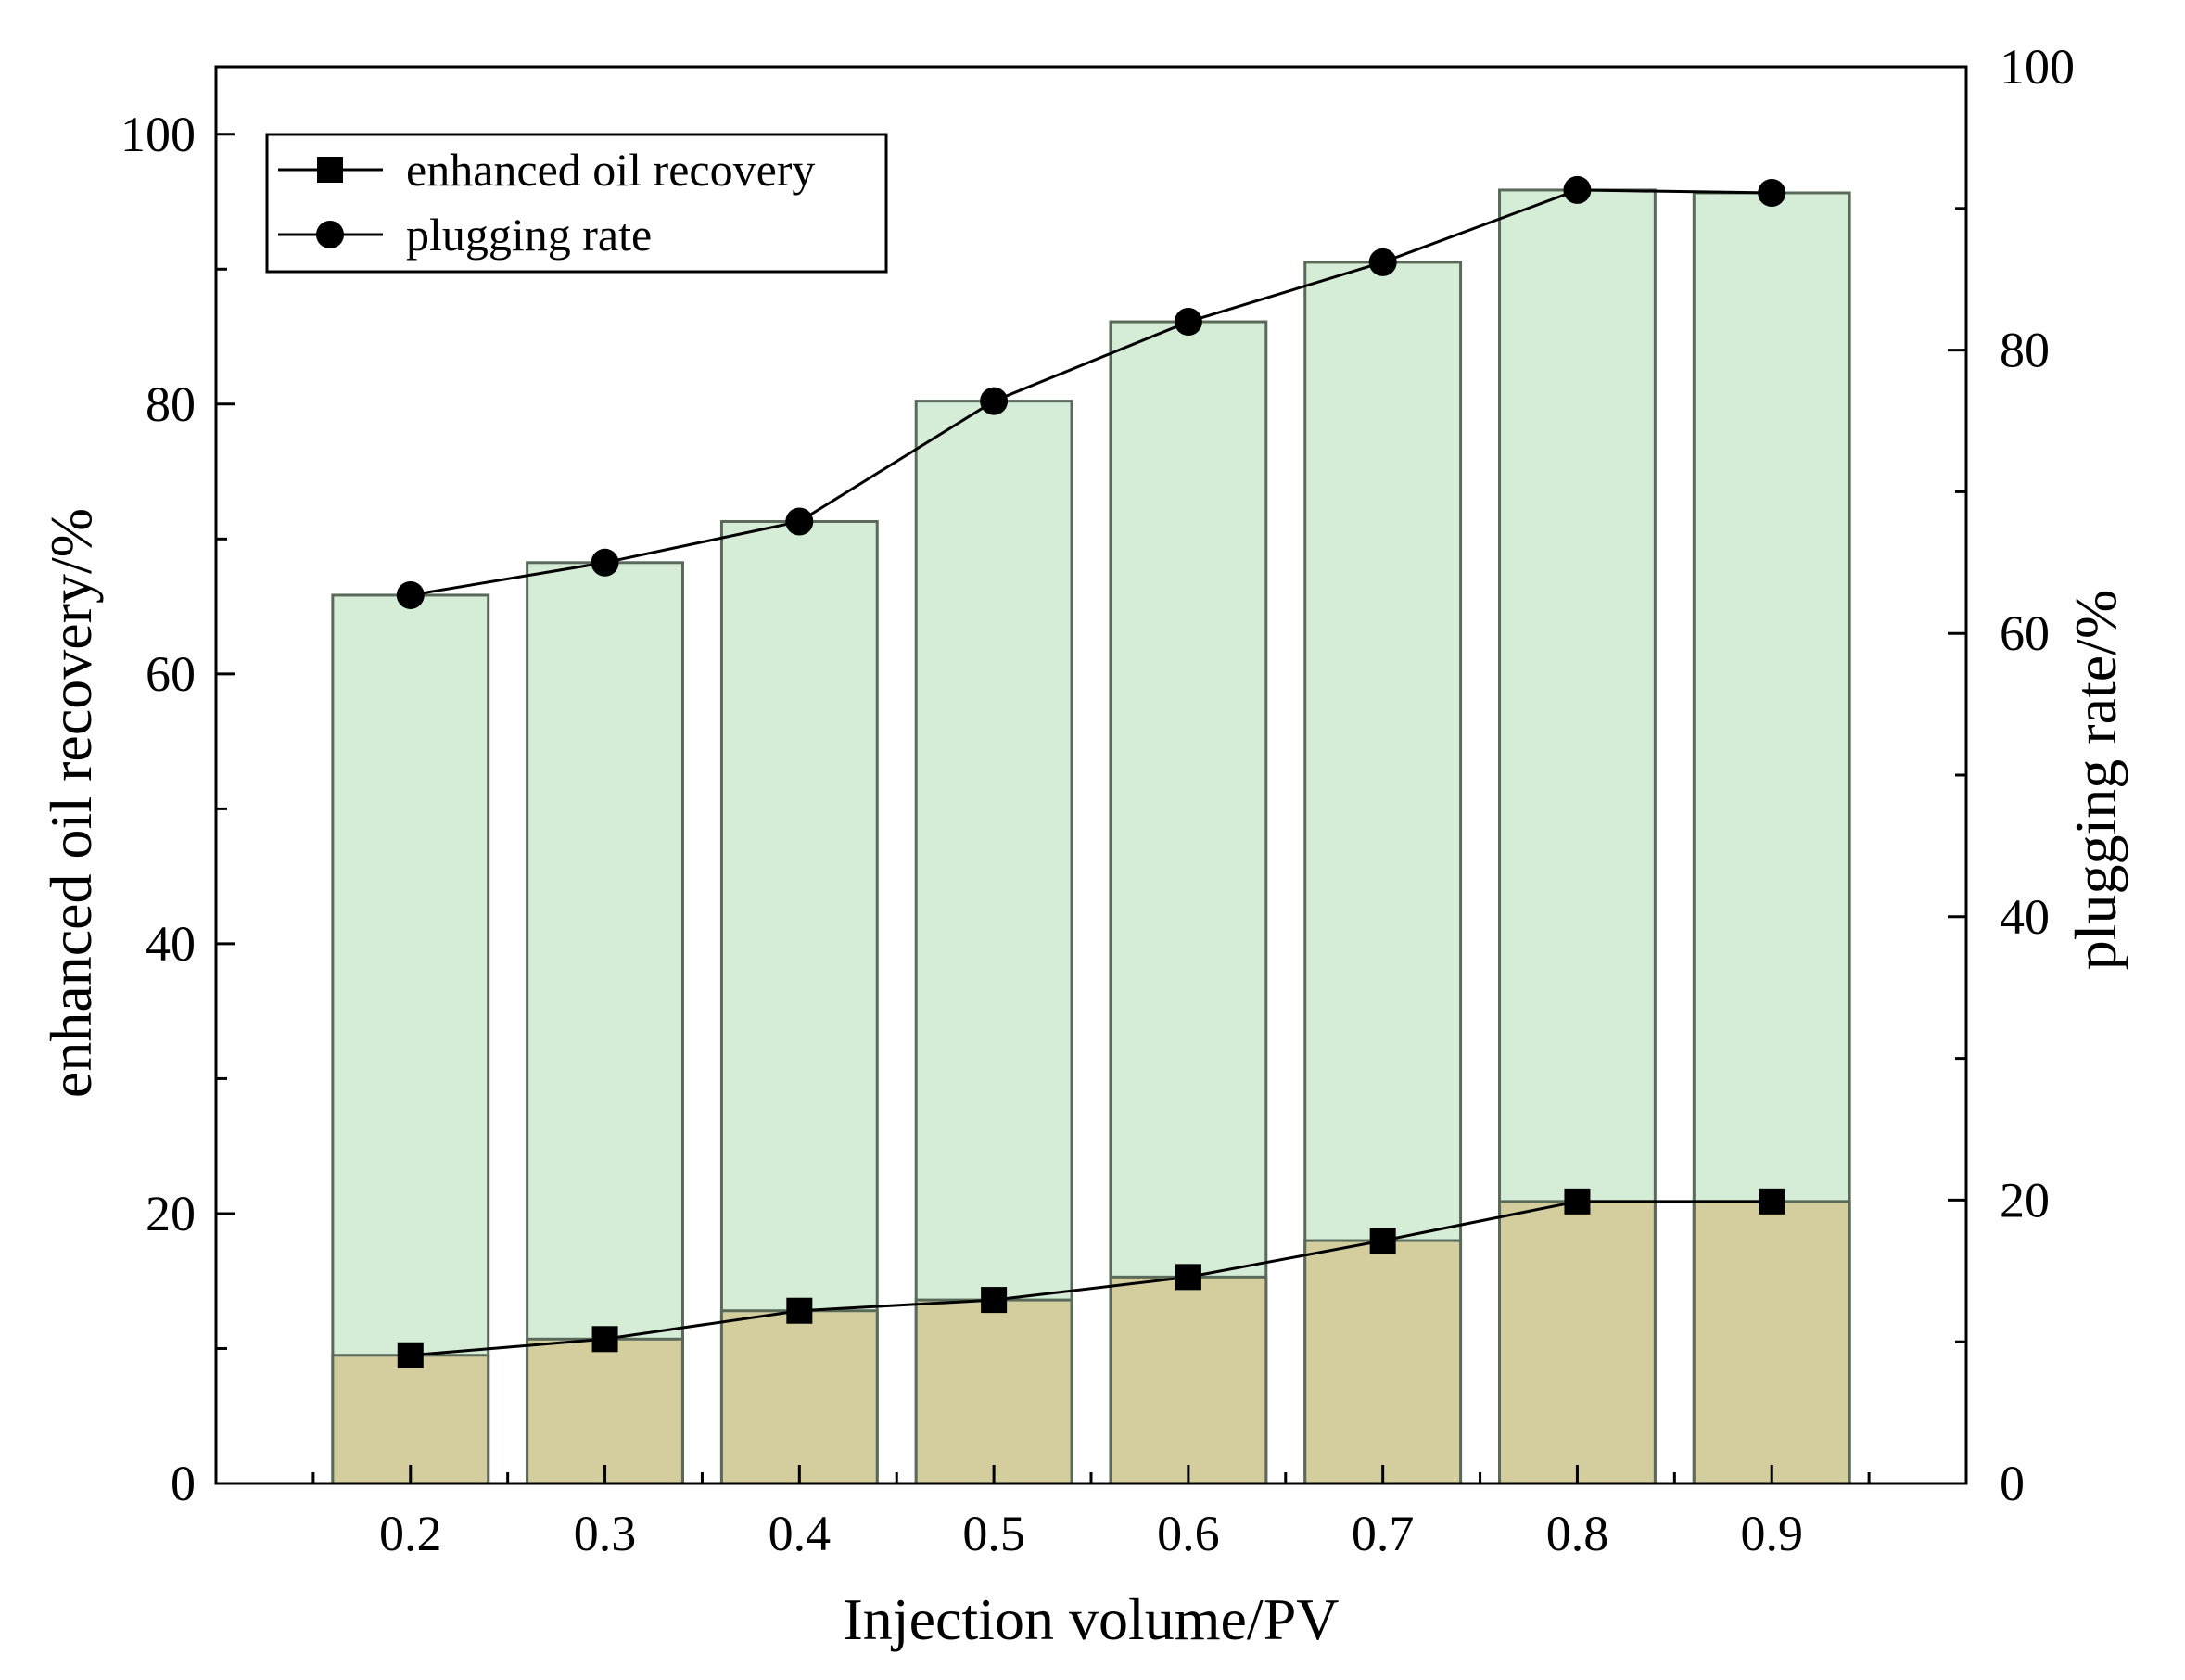  I want to click on legend-box, so click(576, 203).